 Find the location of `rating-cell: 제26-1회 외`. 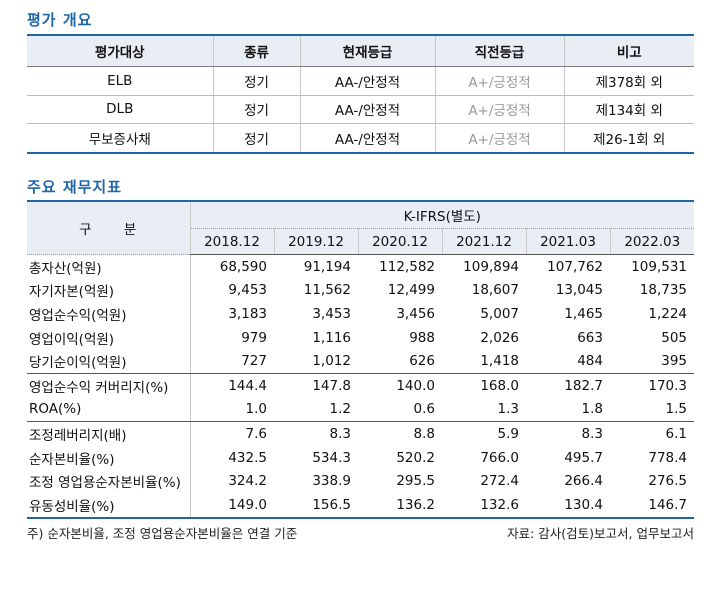

rating-cell: 제26-1회 외 is located at coordinates (628, 138).